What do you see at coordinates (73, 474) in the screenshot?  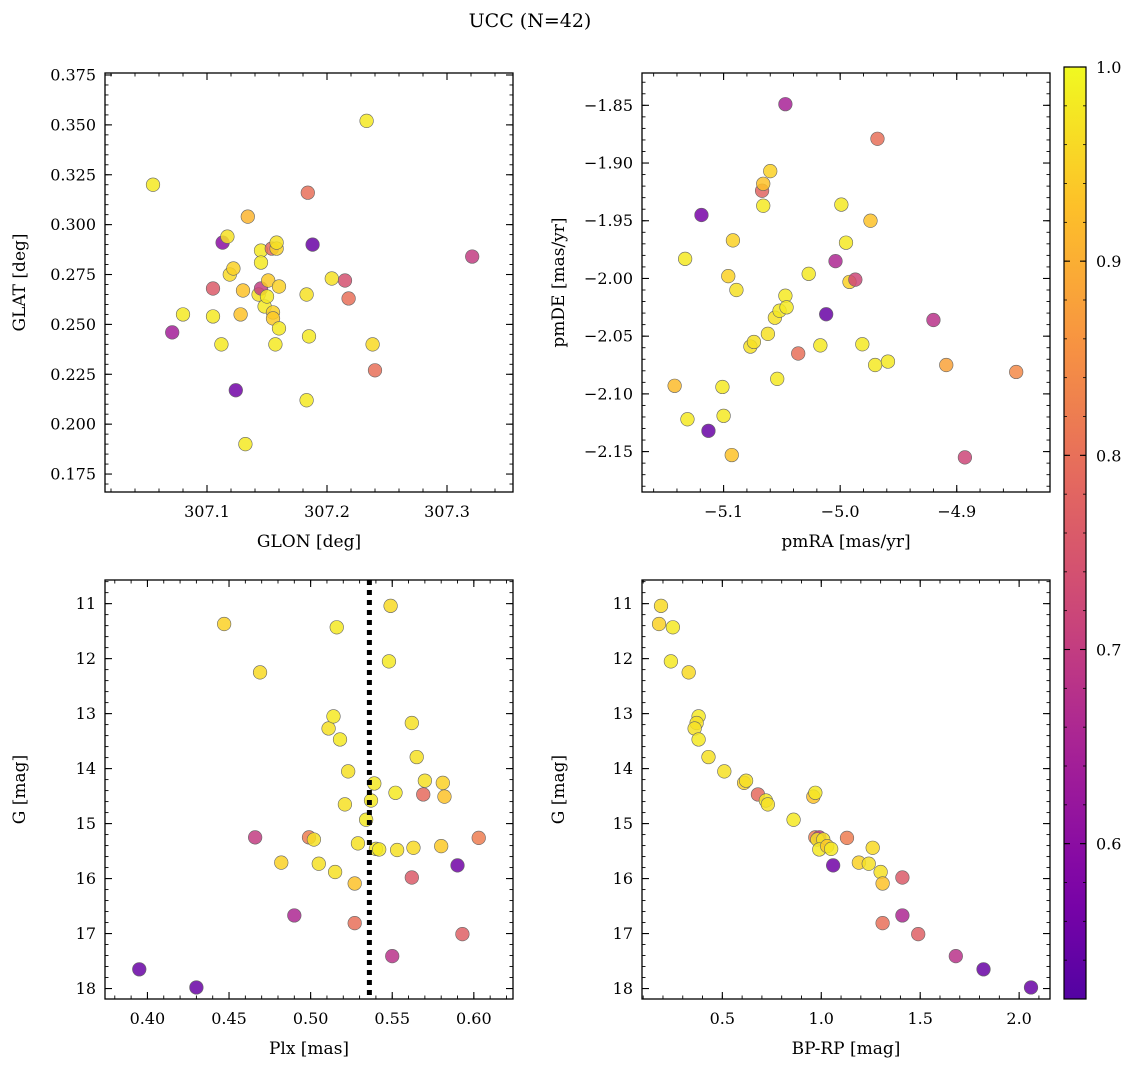 I see `y-tick-label: 0.175` at bounding box center [73, 474].